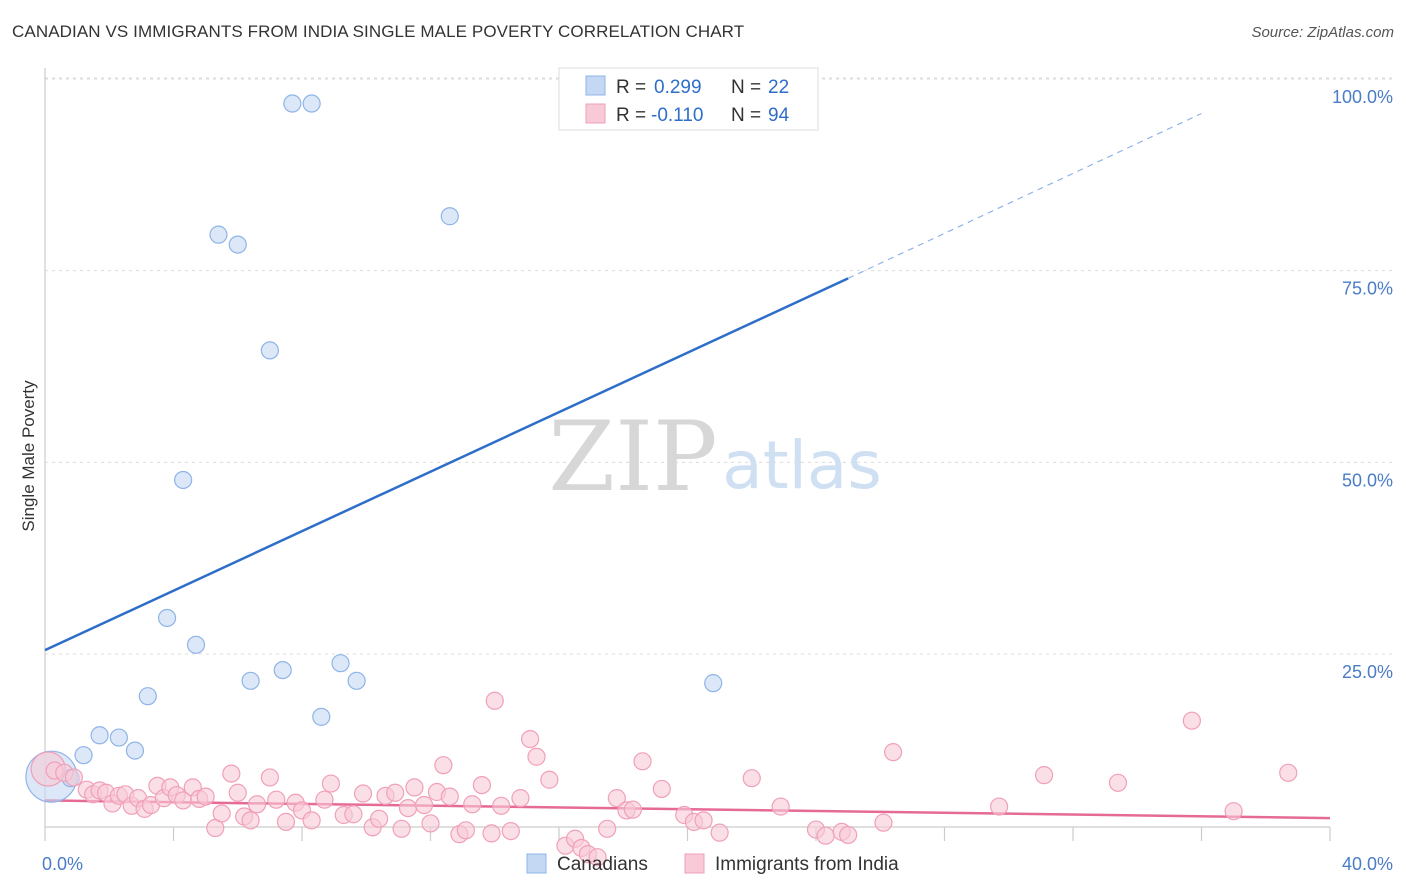 The height and width of the screenshot is (892, 1406). What do you see at coordinates (807, 864) in the screenshot?
I see `bottom-legend-label-india: Immigrants from India` at bounding box center [807, 864].